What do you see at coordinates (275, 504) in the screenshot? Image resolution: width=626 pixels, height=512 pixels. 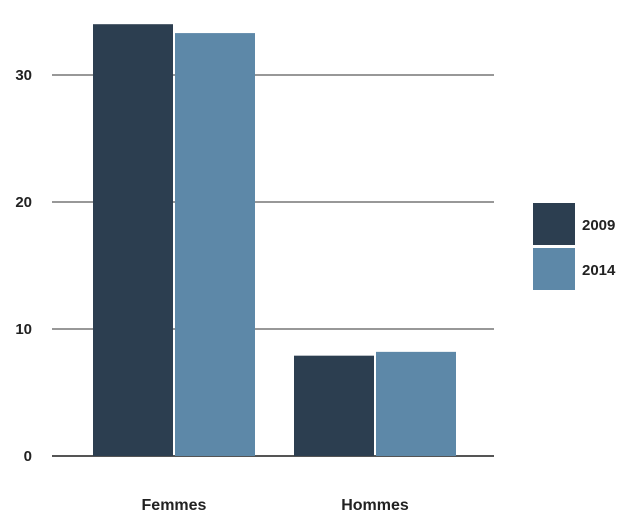 I see `x-axis-labels: Femmes Hommes` at bounding box center [275, 504].